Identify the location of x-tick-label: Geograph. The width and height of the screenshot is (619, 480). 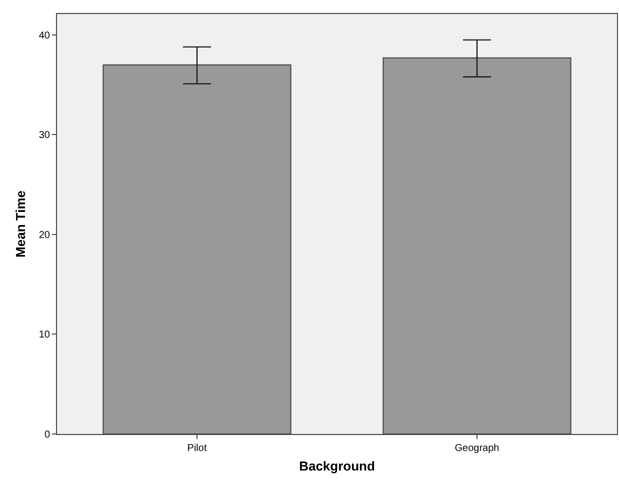
(477, 448).